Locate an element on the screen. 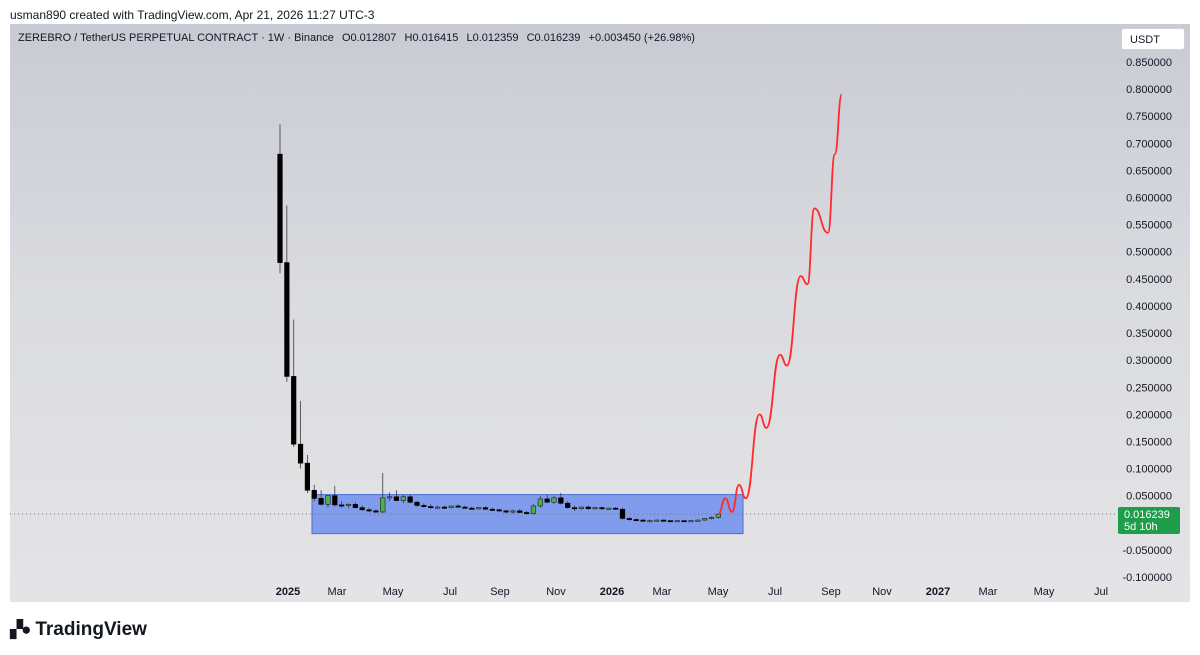 This screenshot has height=655, width=1200. price-tick-label: 0.750000 is located at coordinates (1149, 117).